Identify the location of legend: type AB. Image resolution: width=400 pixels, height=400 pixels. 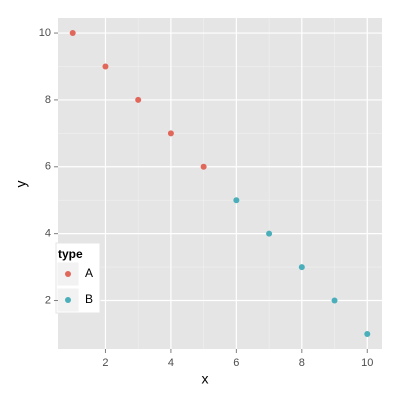
(78, 278).